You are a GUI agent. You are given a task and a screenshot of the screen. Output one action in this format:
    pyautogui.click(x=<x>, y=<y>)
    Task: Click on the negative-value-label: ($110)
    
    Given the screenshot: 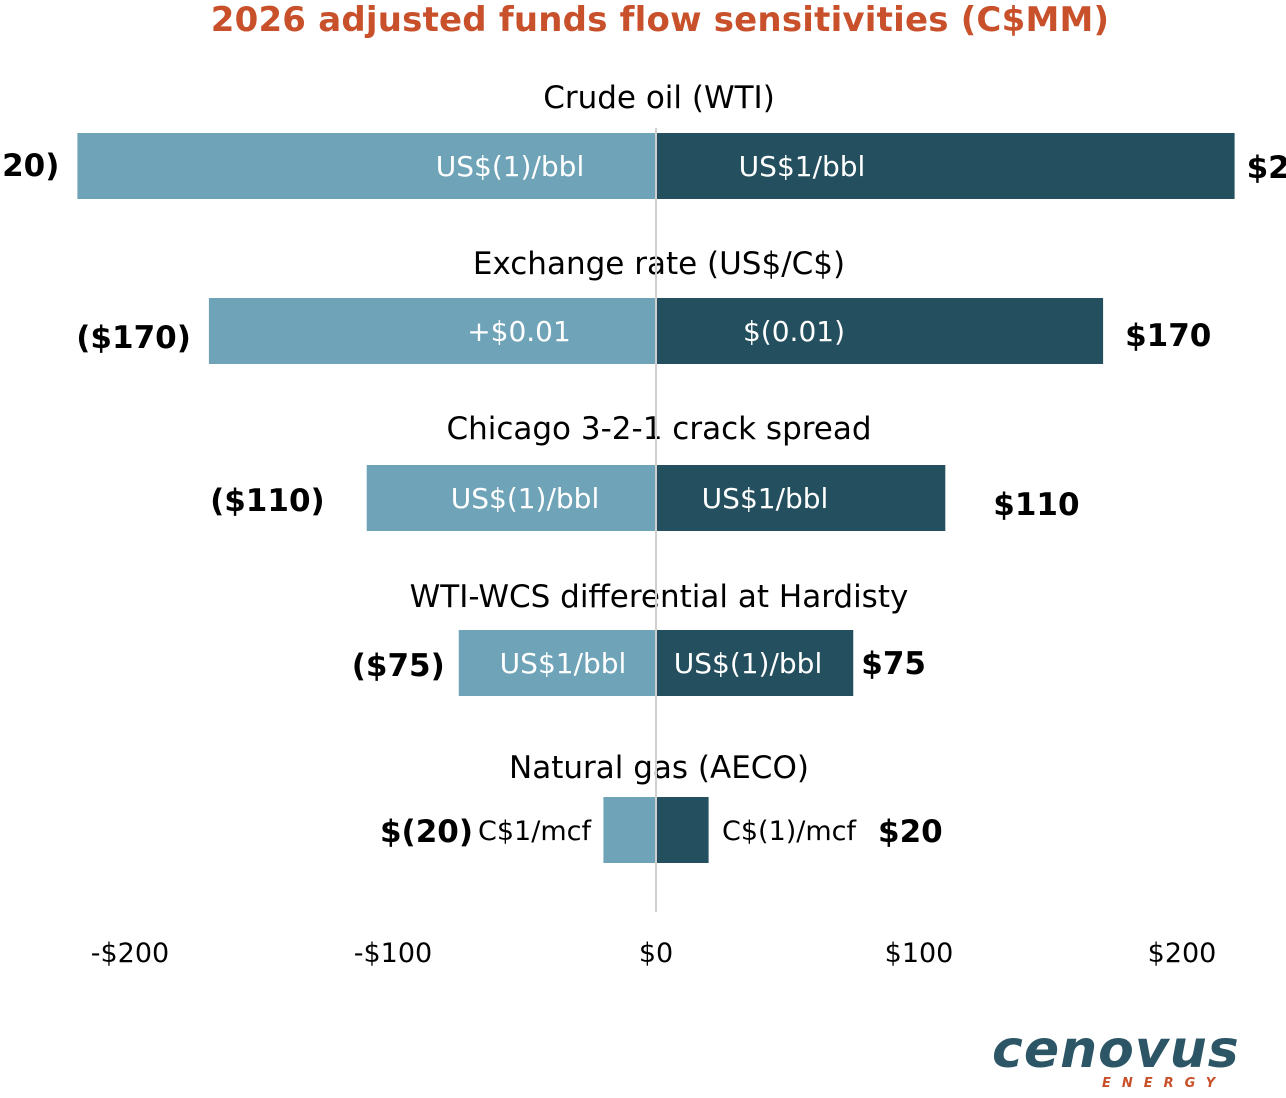 What is the action you would take?
    pyautogui.click(x=267, y=501)
    